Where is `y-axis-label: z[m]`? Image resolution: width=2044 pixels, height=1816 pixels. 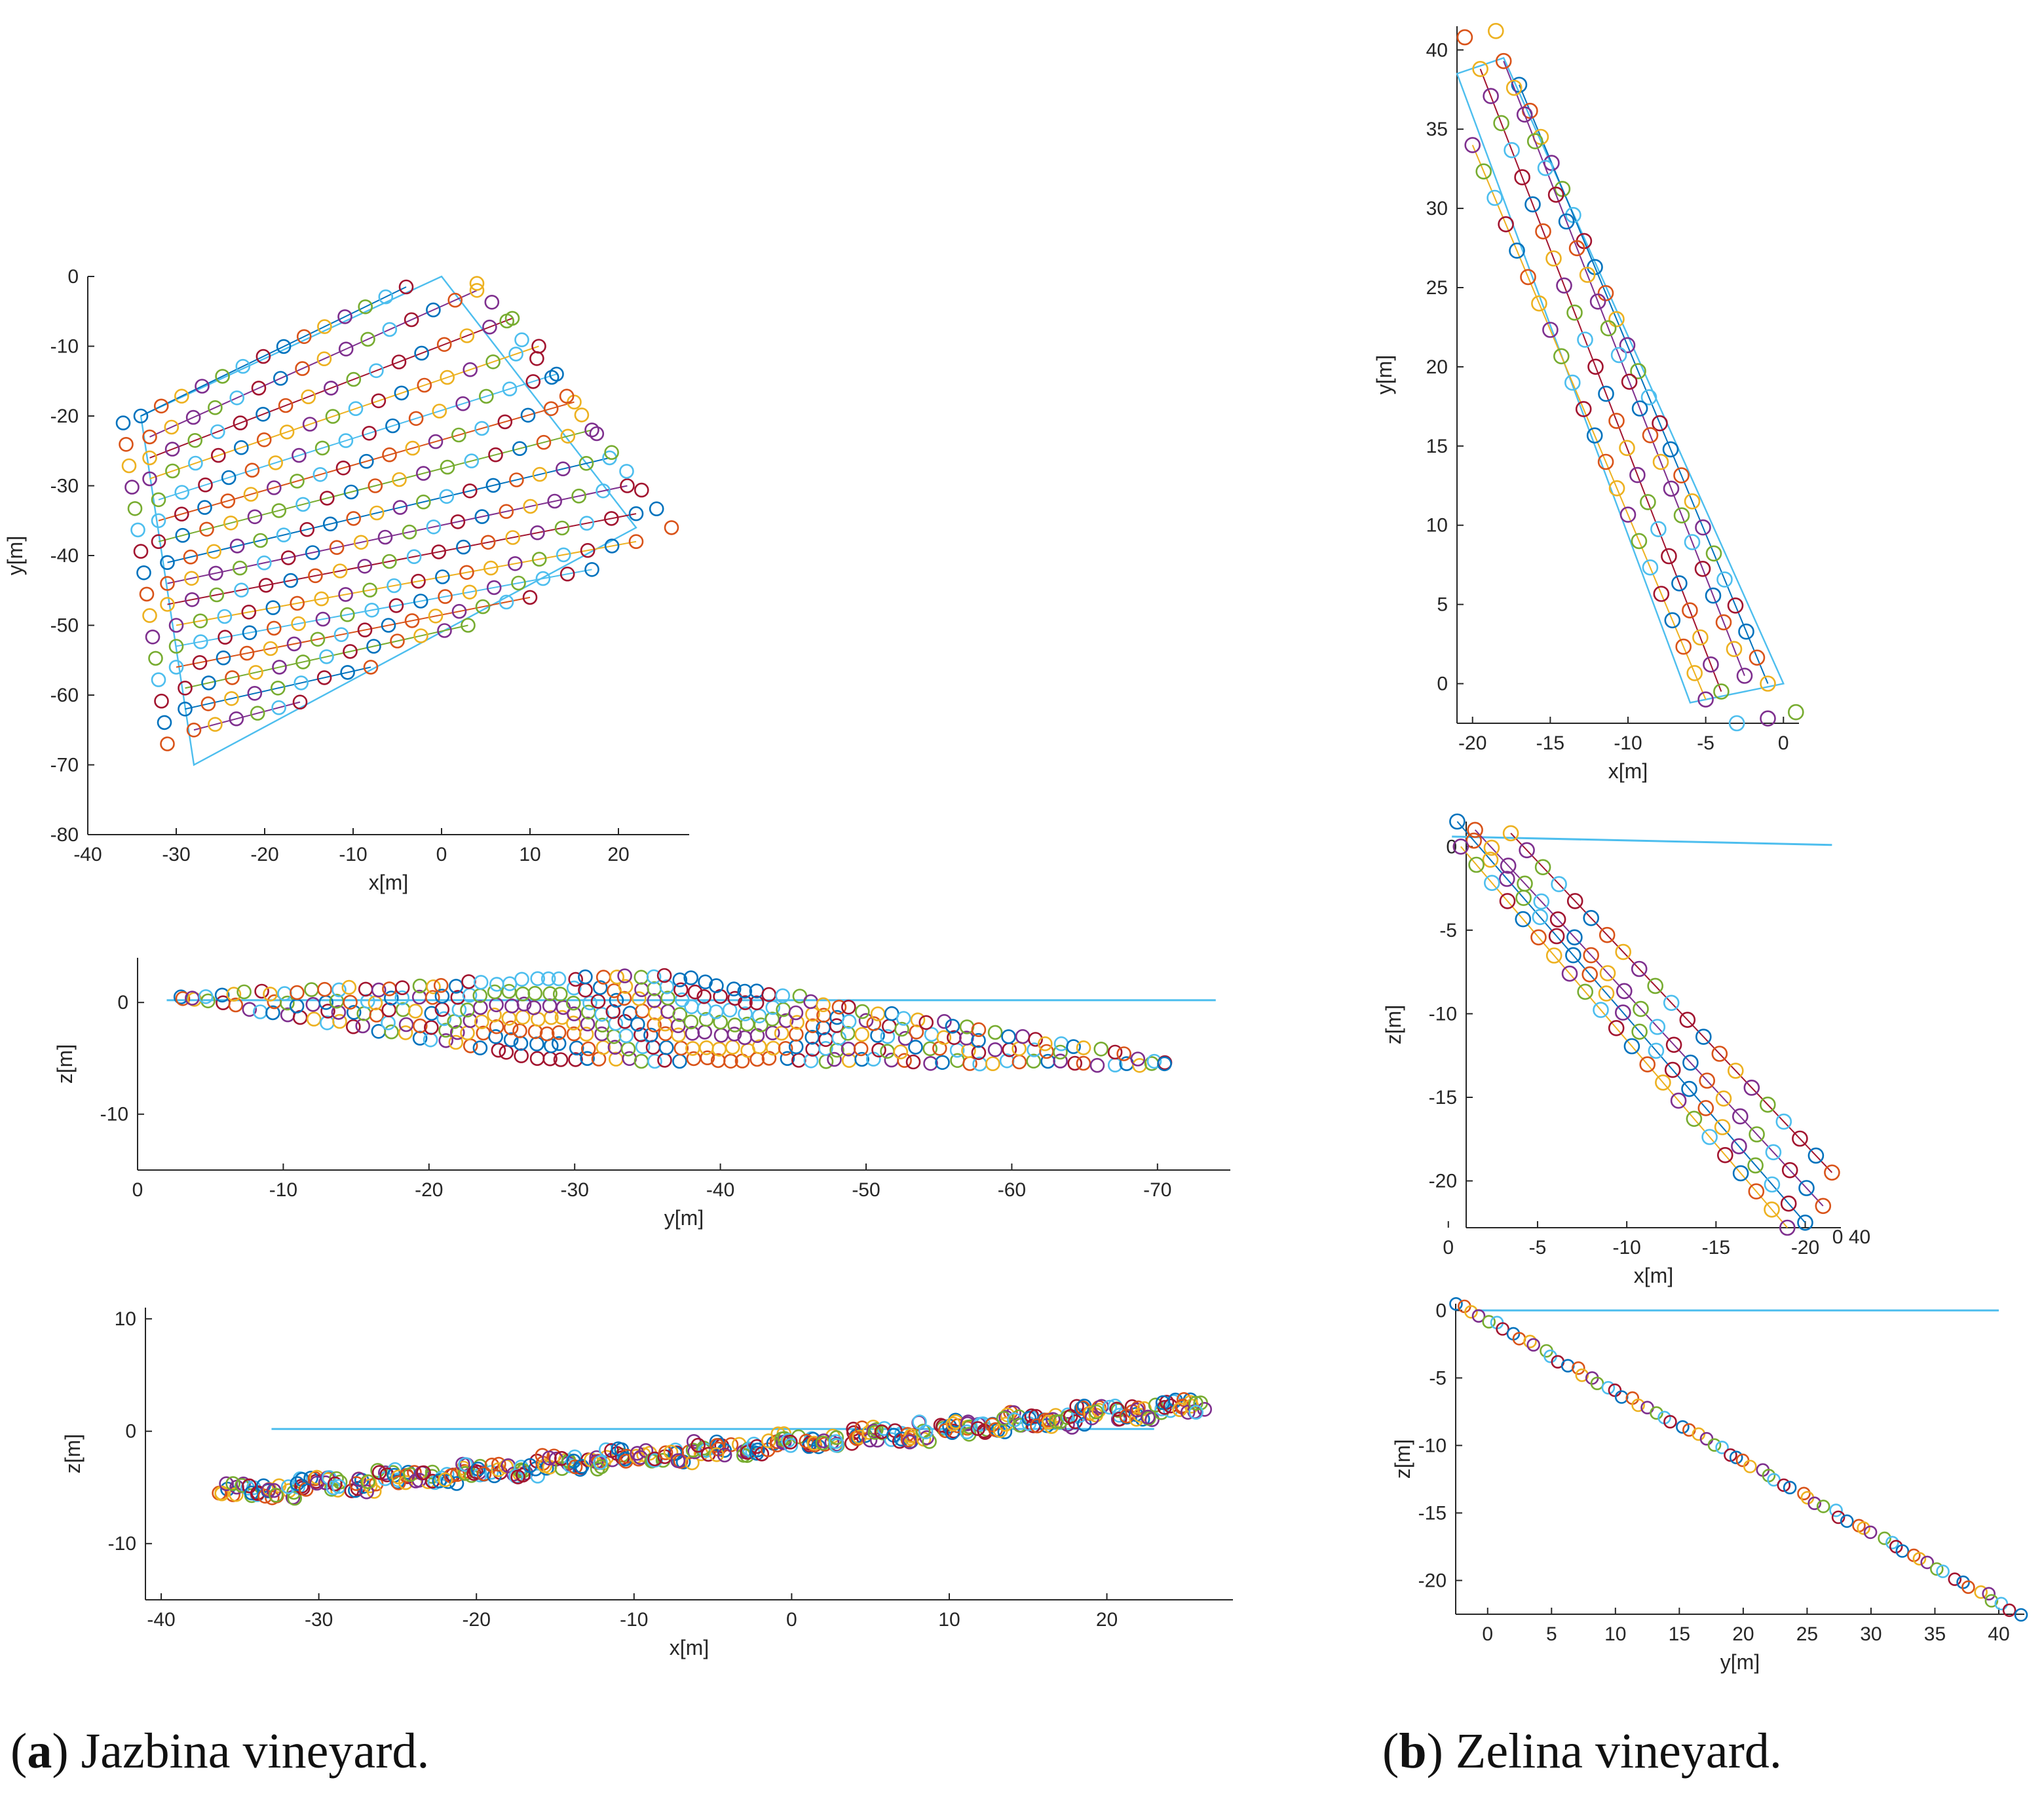
y-axis-label: z[m] is located at coordinates (1393, 1024).